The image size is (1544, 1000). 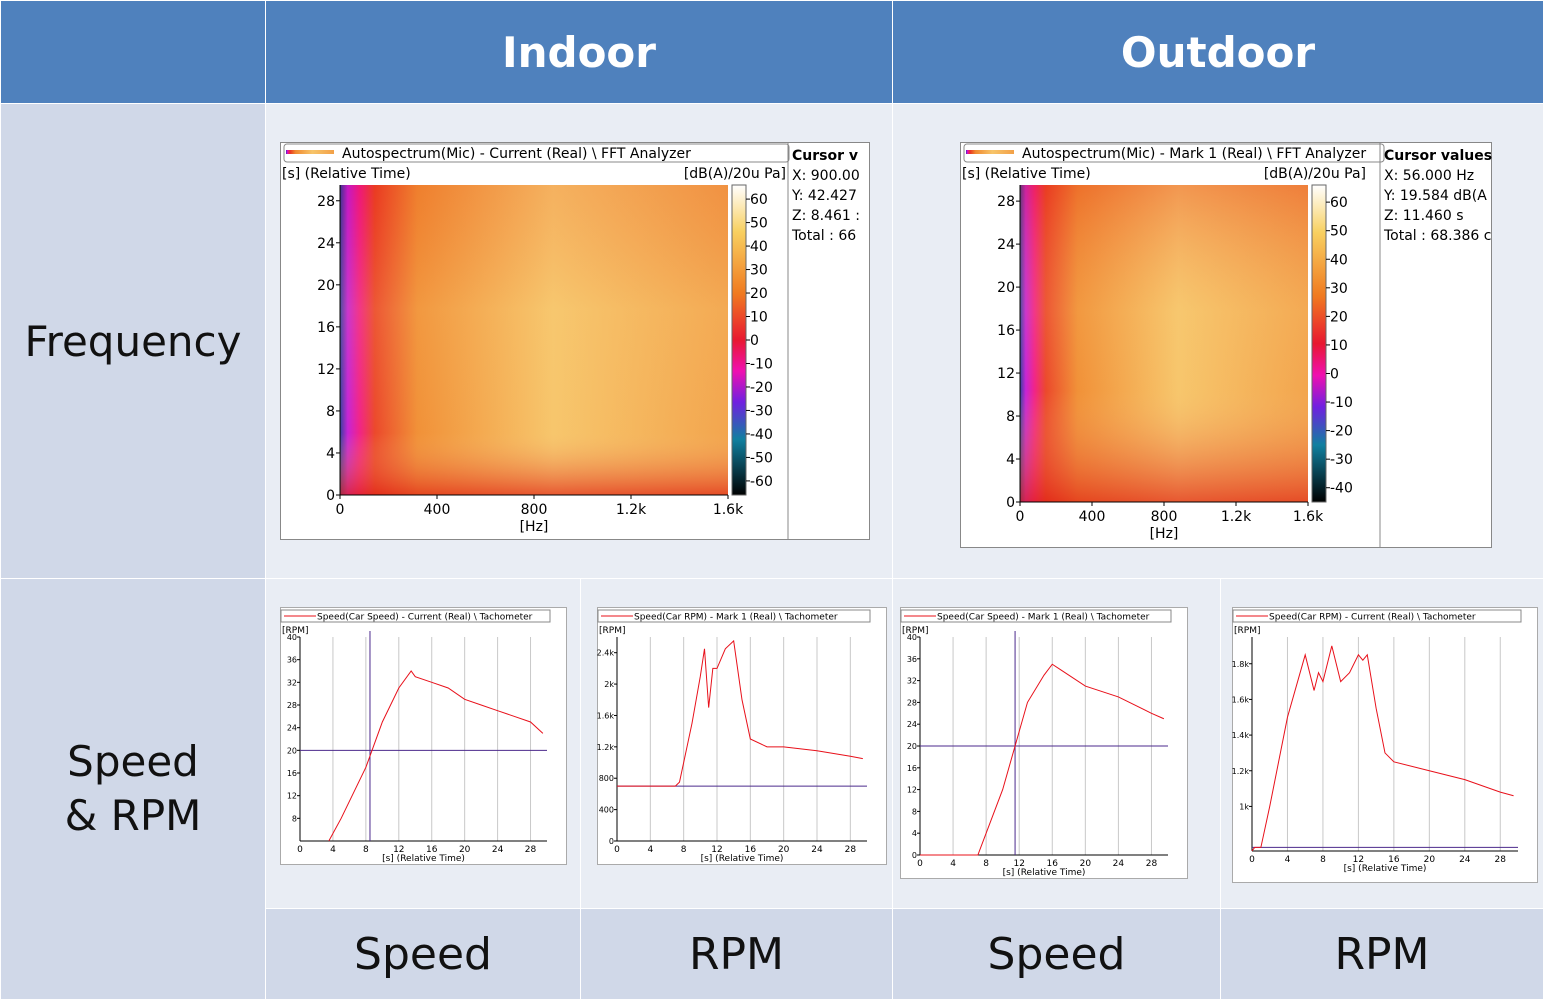 What do you see at coordinates (761, 388) in the screenshot?
I see `colorbar-tick-label: -20` at bounding box center [761, 388].